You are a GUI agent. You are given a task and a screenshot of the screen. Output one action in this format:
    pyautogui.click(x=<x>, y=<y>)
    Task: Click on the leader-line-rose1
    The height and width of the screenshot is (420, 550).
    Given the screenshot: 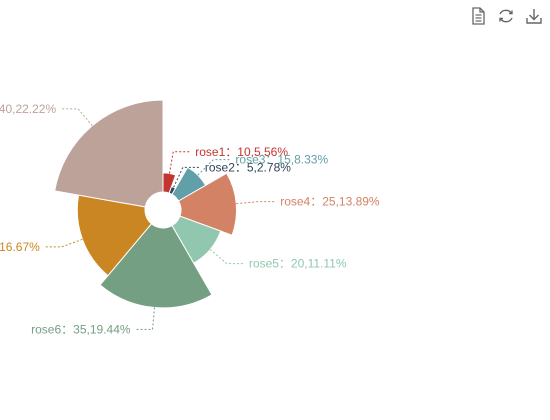 What is the action you would take?
    pyautogui.click(x=180, y=162)
    